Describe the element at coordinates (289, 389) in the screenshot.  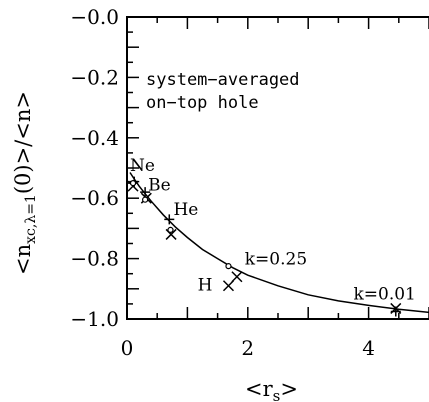
I see `x-axis-label-close: >` at that location.